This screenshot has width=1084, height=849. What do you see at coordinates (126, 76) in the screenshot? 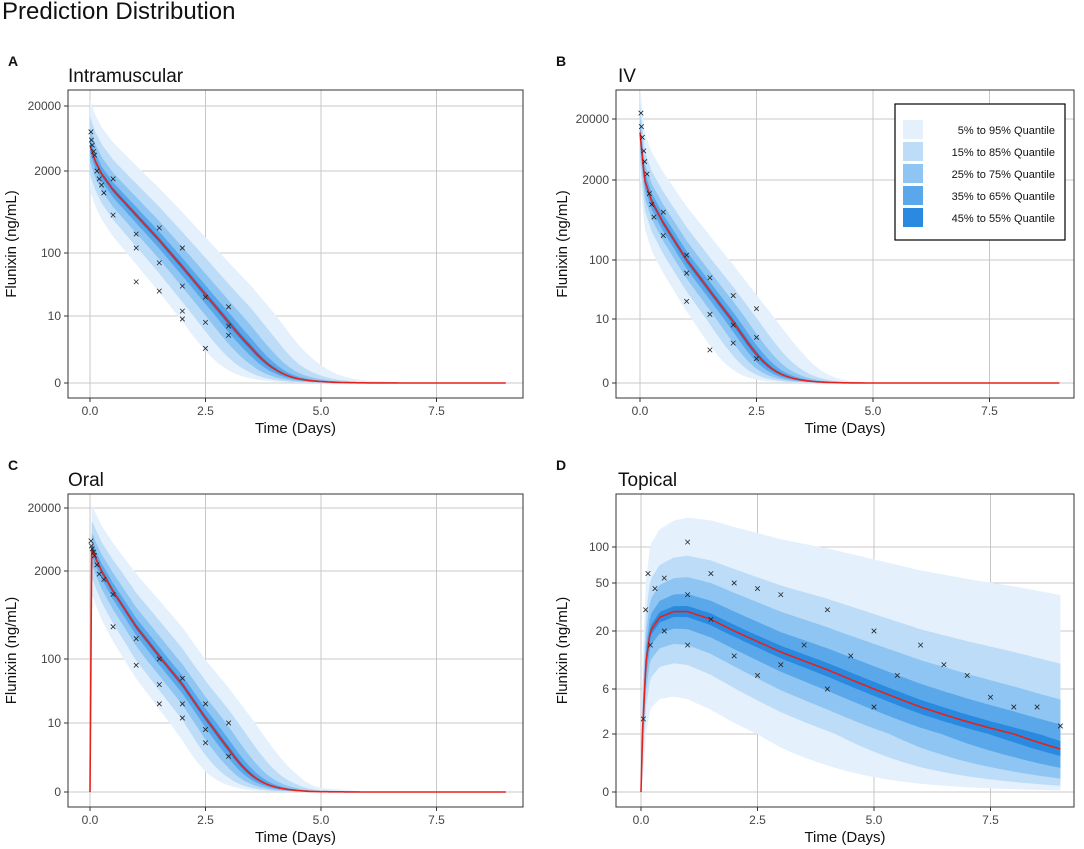
I see `panel-title-intramuscular: Intramuscular` at bounding box center [126, 76].